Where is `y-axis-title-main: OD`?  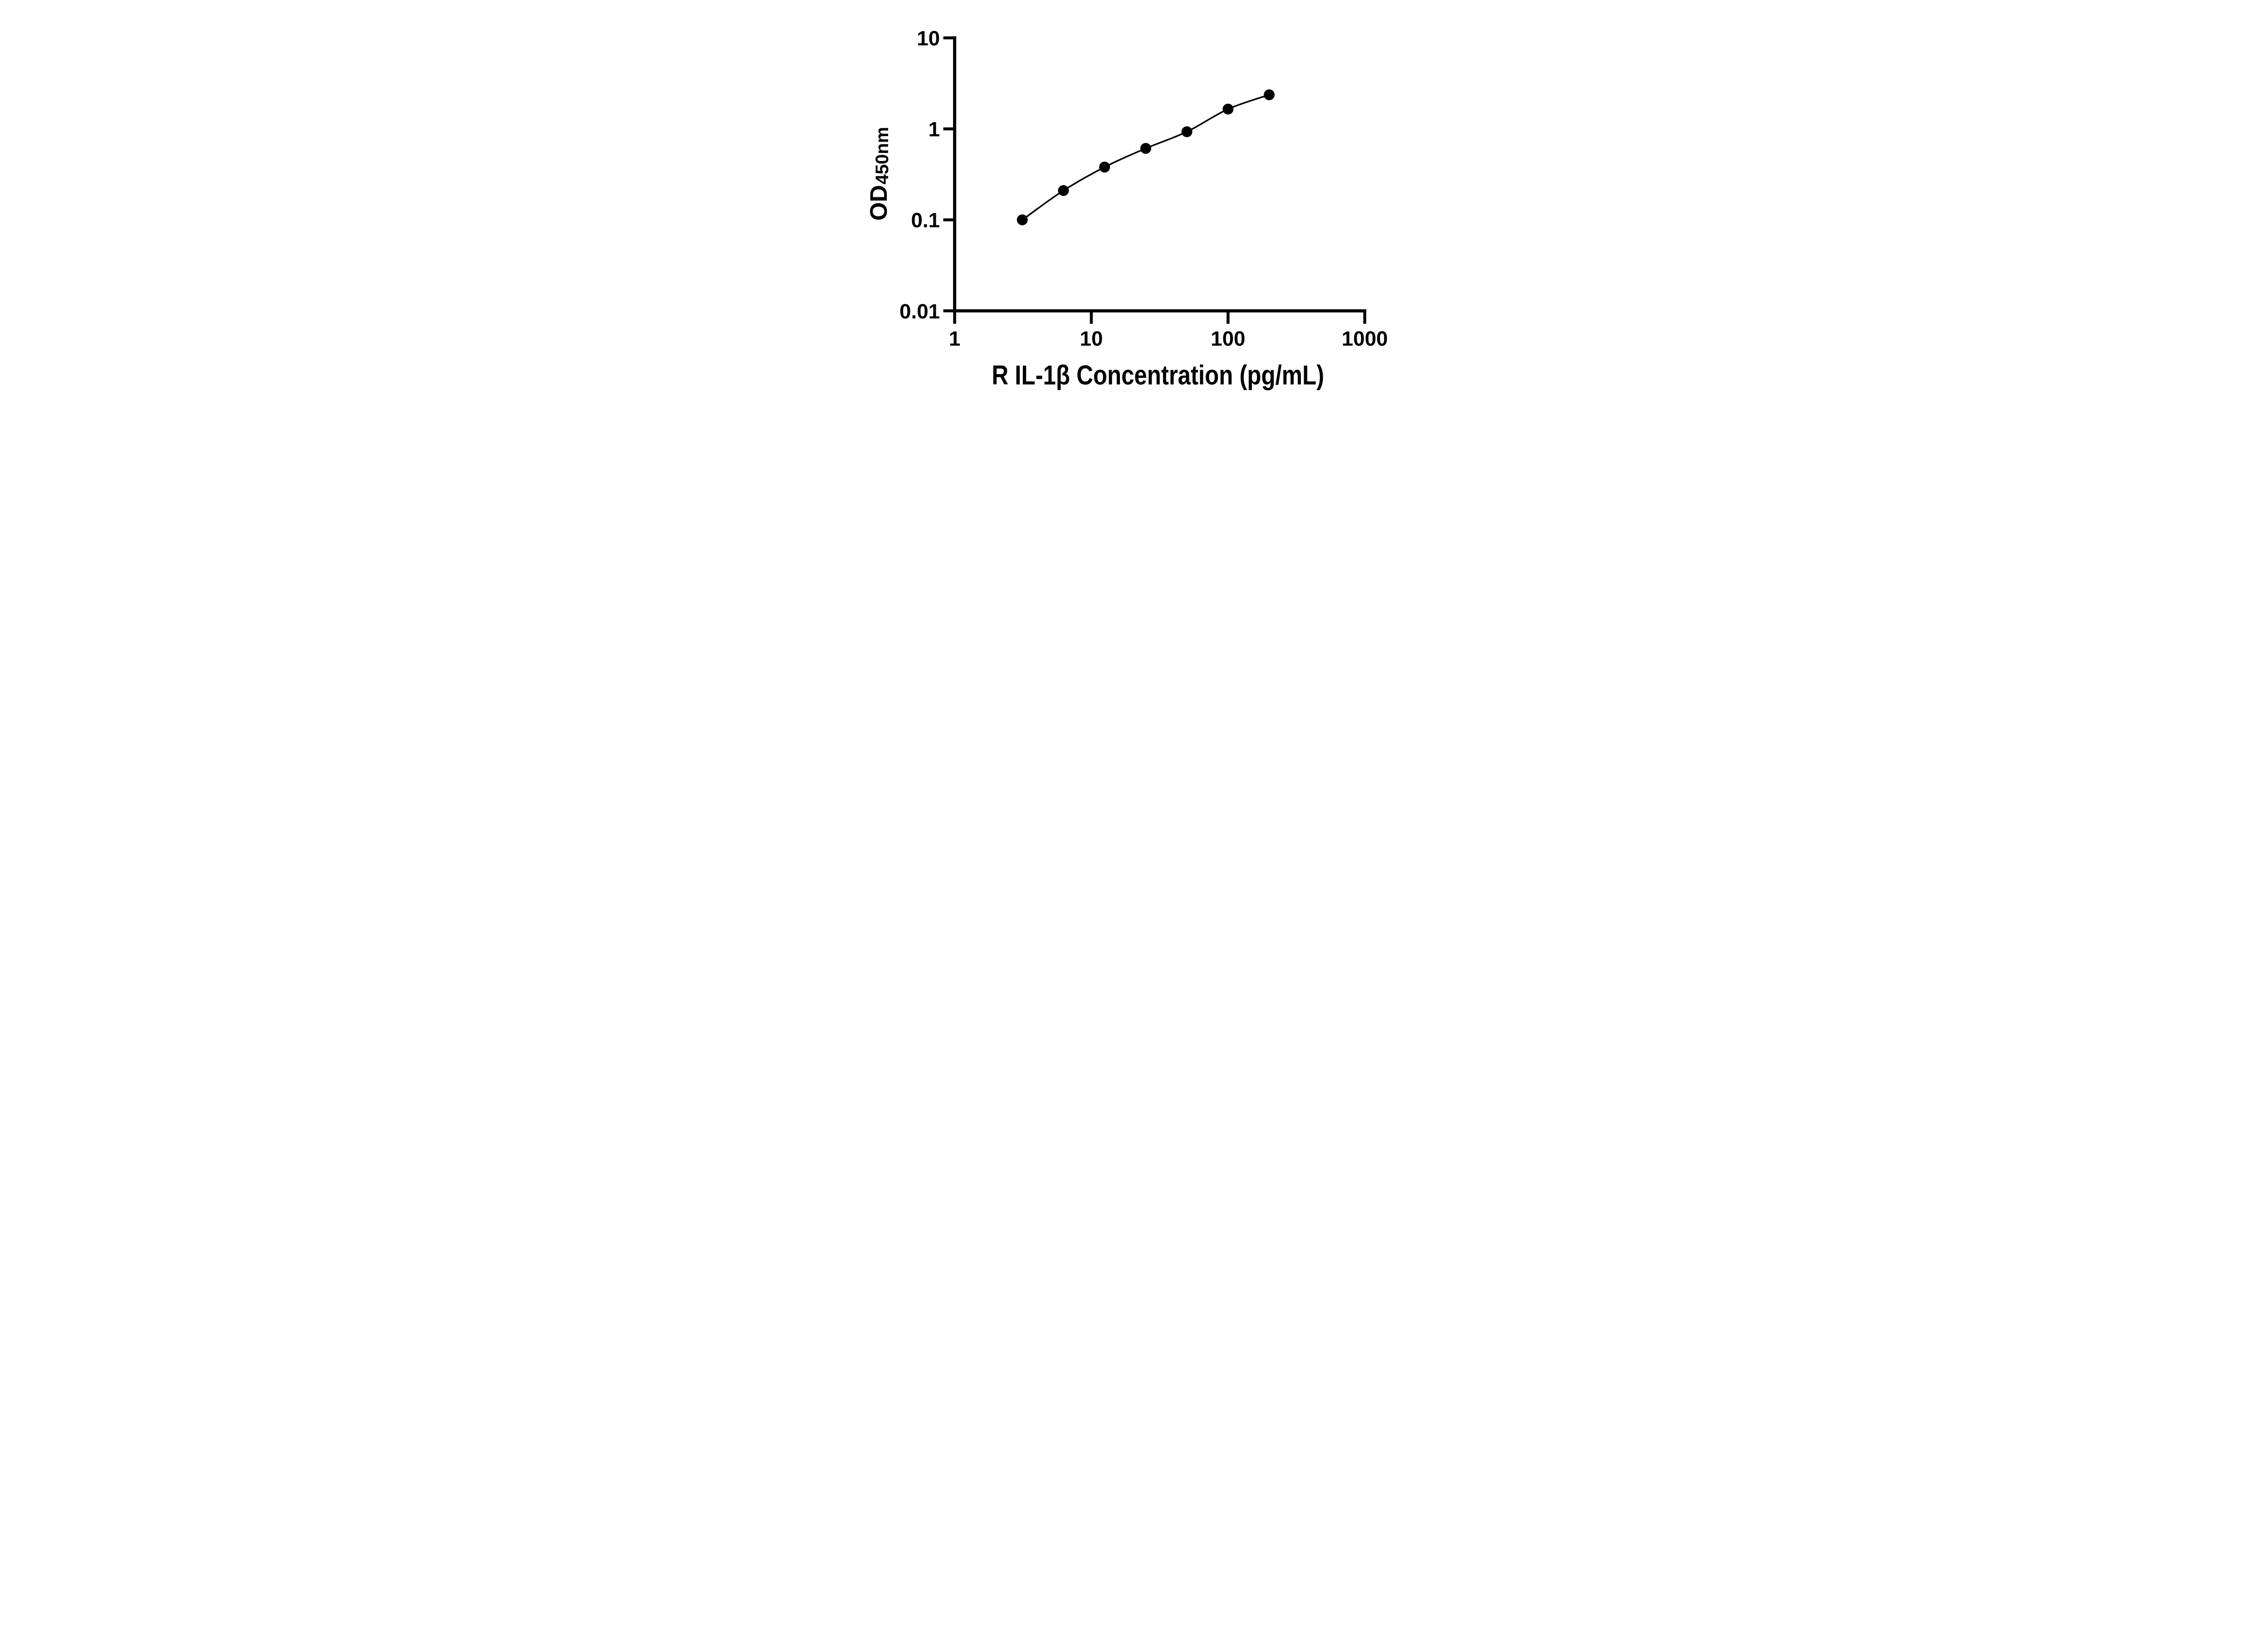
y-axis-title-main: OD is located at coordinates (879, 203).